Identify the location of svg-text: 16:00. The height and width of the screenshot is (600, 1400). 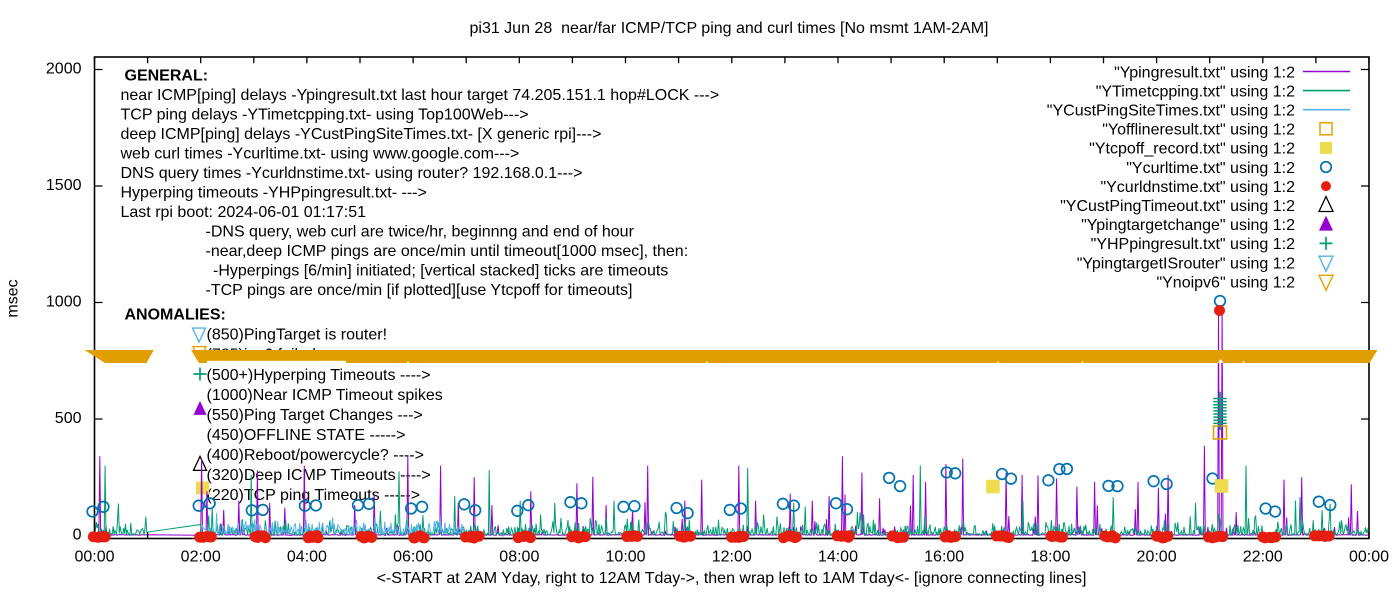
(944, 557).